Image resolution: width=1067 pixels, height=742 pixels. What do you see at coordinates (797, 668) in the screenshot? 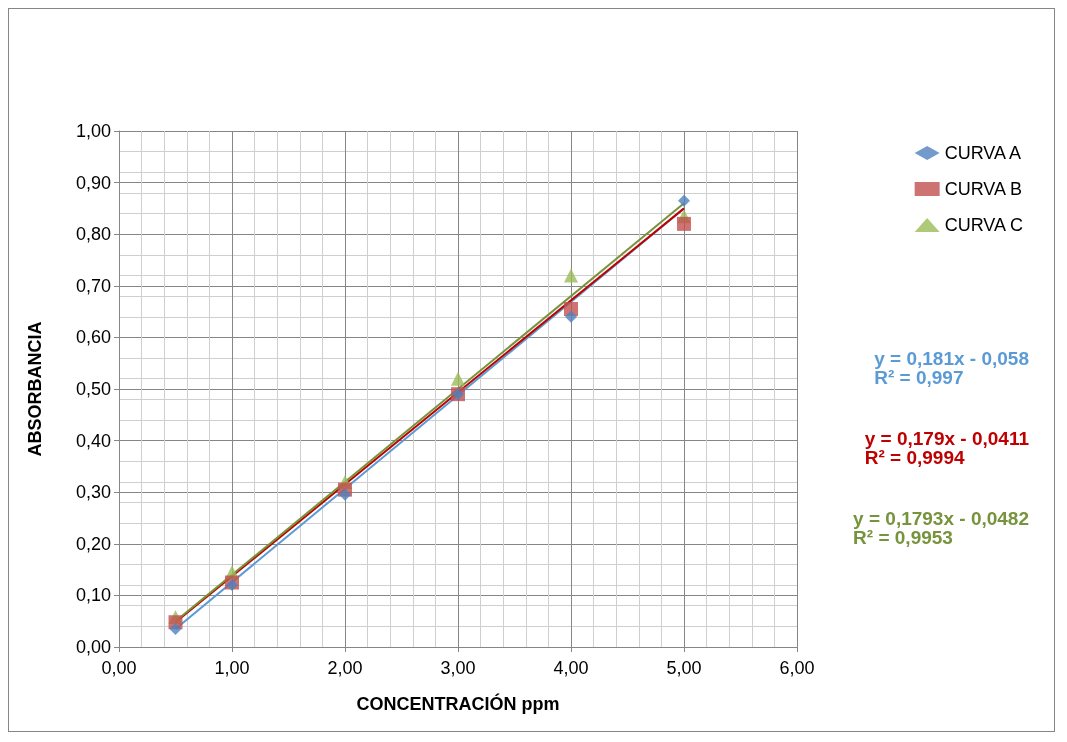
I see `x-tick-label: 6,00` at bounding box center [797, 668].